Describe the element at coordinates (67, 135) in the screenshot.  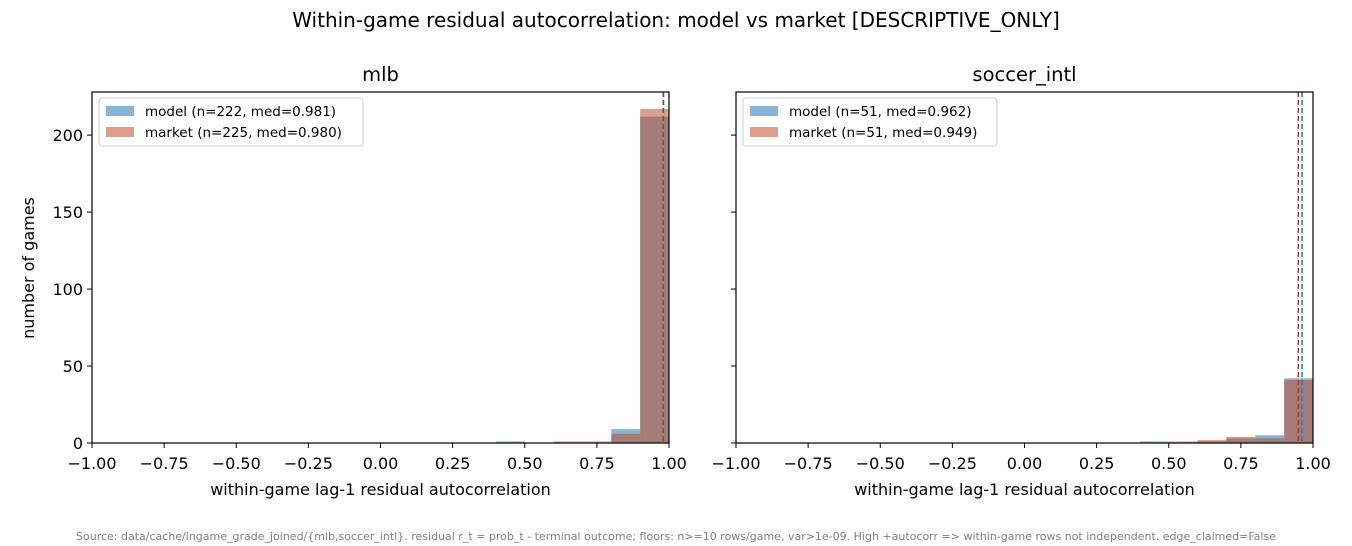
I see `y-tick-label-mlb-4: 200` at that location.